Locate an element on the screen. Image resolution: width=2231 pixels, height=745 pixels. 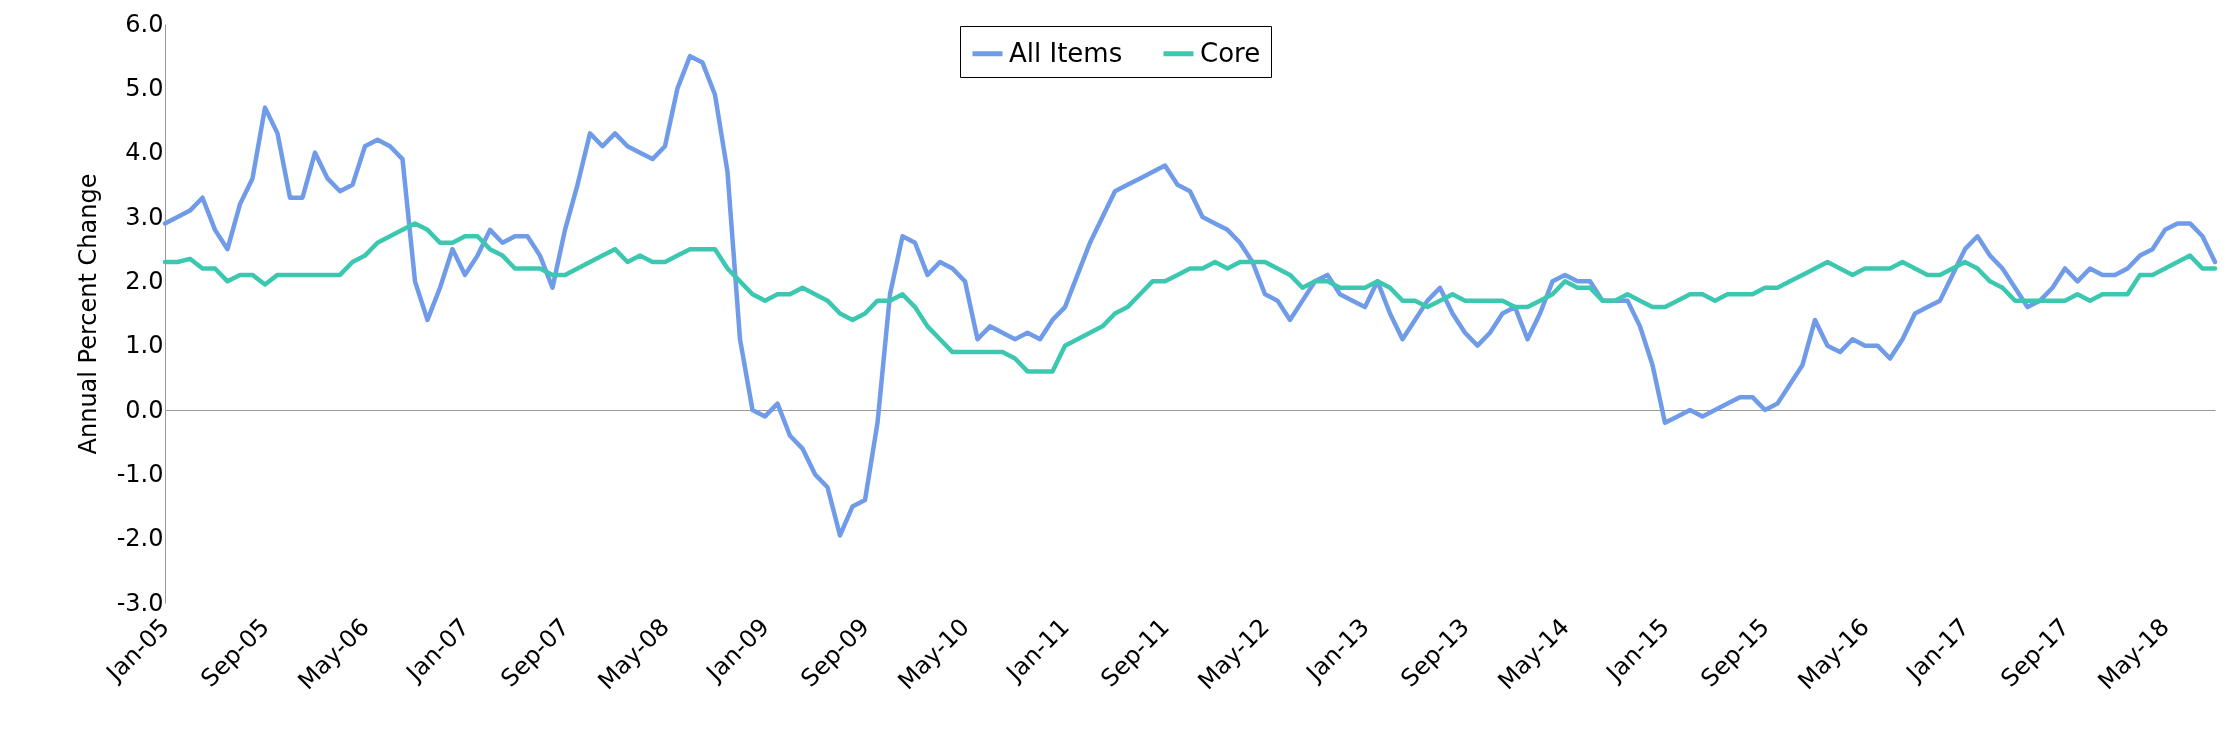
legend-label: All Items is located at coordinates (1066, 52).